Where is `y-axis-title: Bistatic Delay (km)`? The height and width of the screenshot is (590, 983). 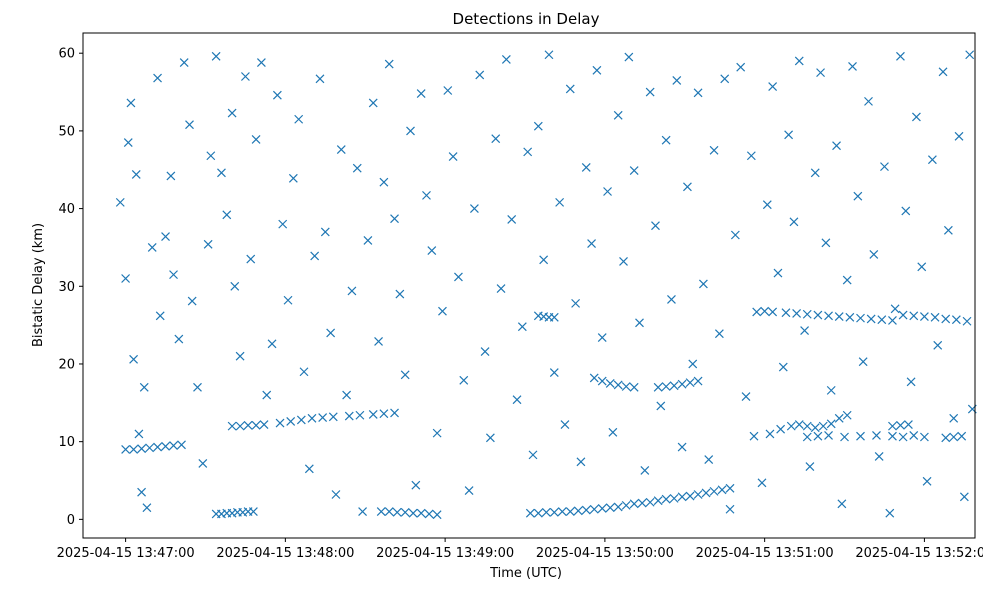
y-axis-title: Bistatic Delay (km) is located at coordinates (38, 285).